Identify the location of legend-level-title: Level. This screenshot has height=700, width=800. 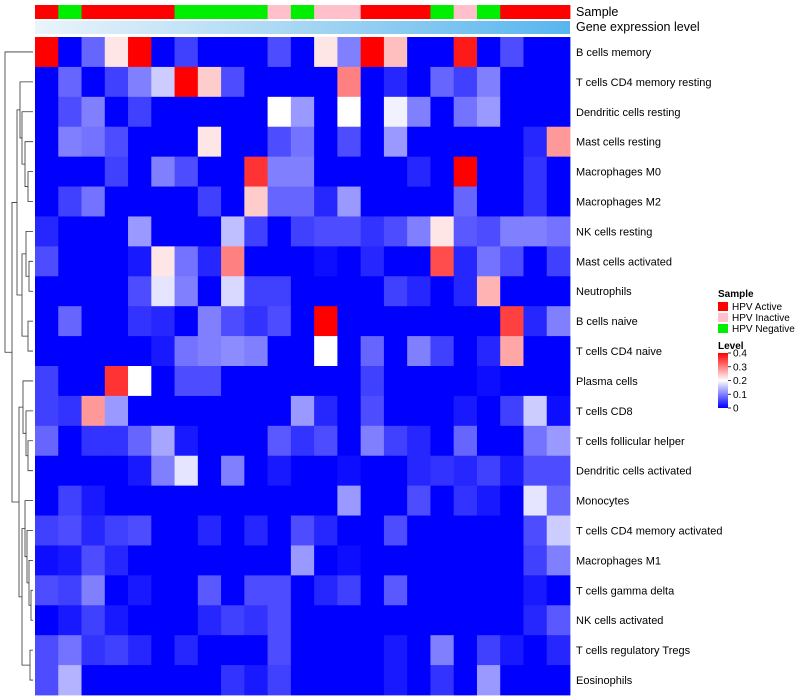
(731, 346).